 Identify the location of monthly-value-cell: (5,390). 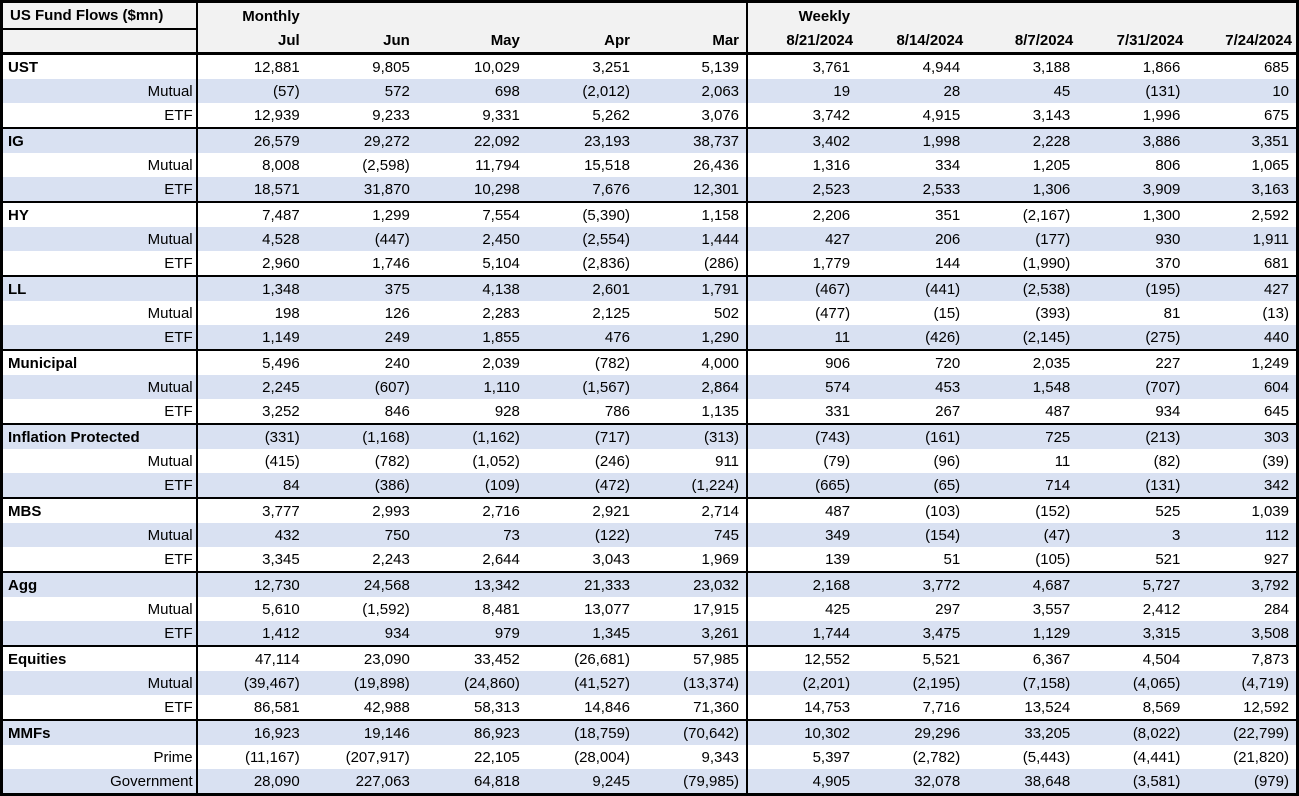
(581, 214).